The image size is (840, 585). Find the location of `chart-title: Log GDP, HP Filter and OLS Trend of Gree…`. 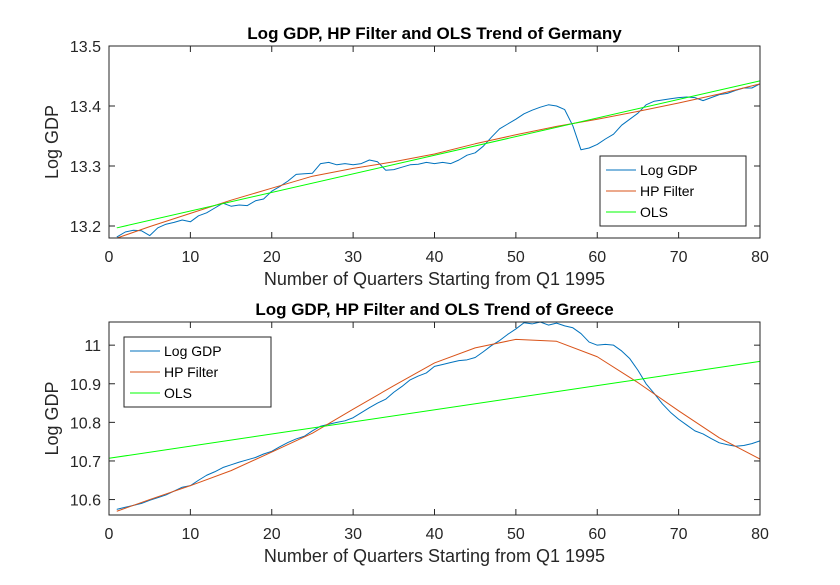

chart-title: Log GDP, HP Filter and OLS Trend of Gree… is located at coordinates (434, 309).